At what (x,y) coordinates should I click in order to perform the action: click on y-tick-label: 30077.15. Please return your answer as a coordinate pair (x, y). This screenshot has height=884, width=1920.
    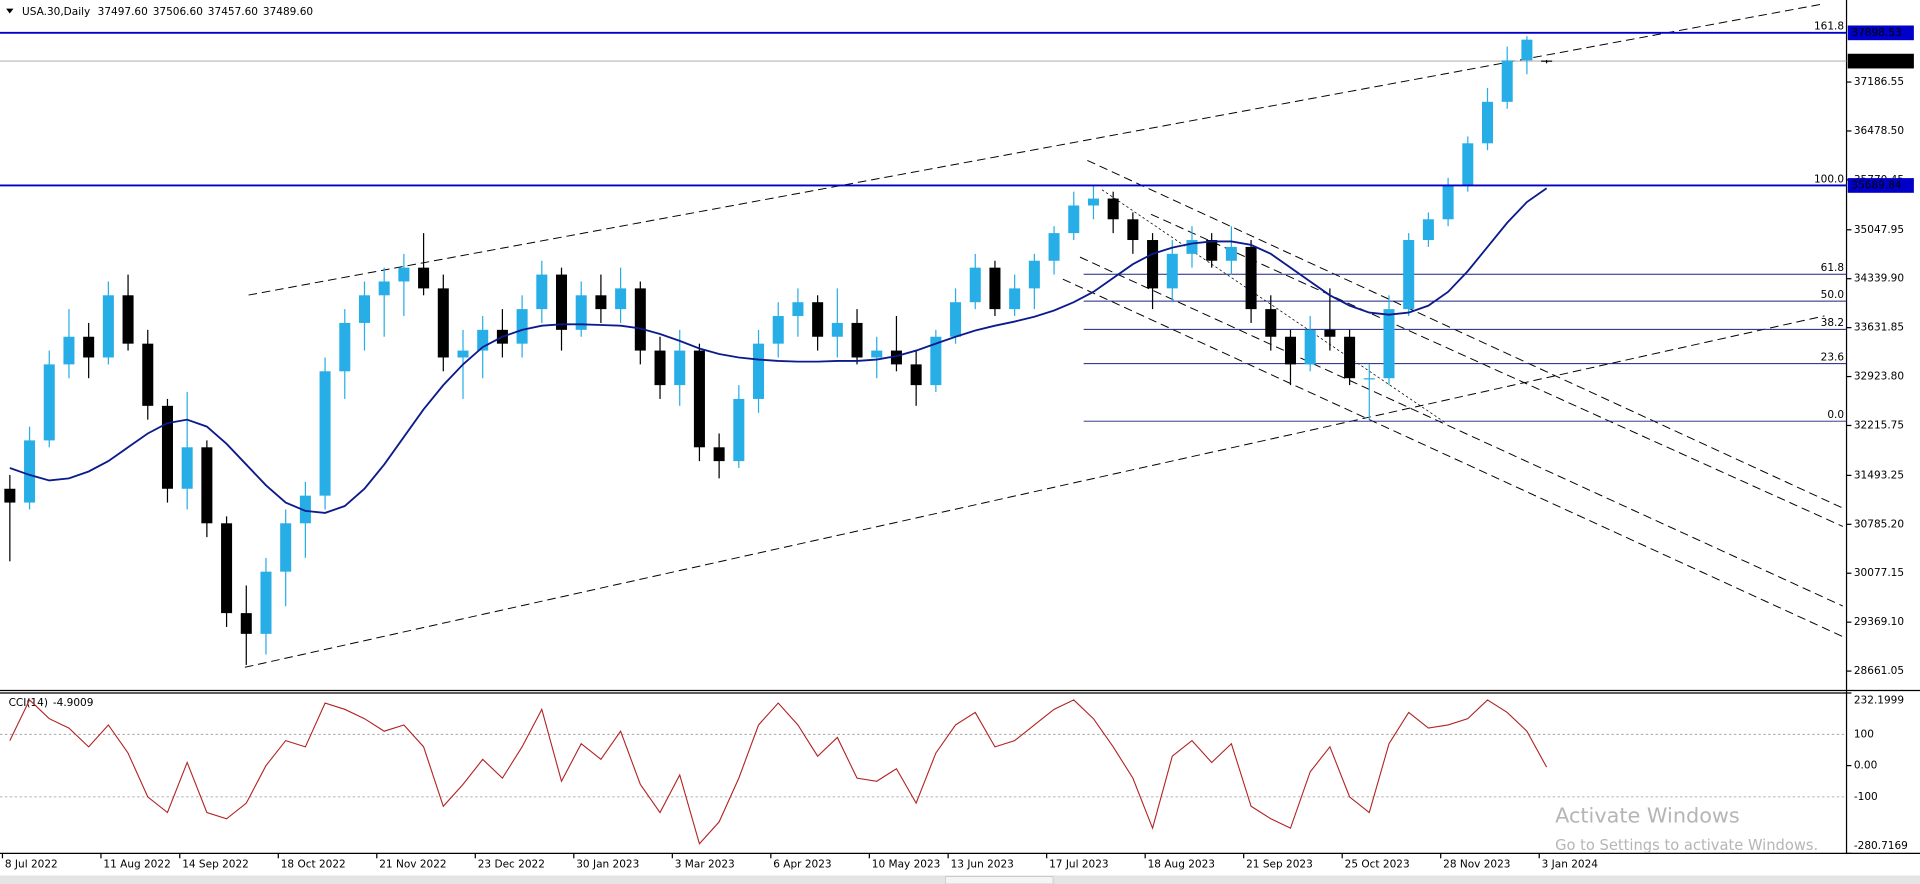
    Looking at the image, I should click on (1879, 573).